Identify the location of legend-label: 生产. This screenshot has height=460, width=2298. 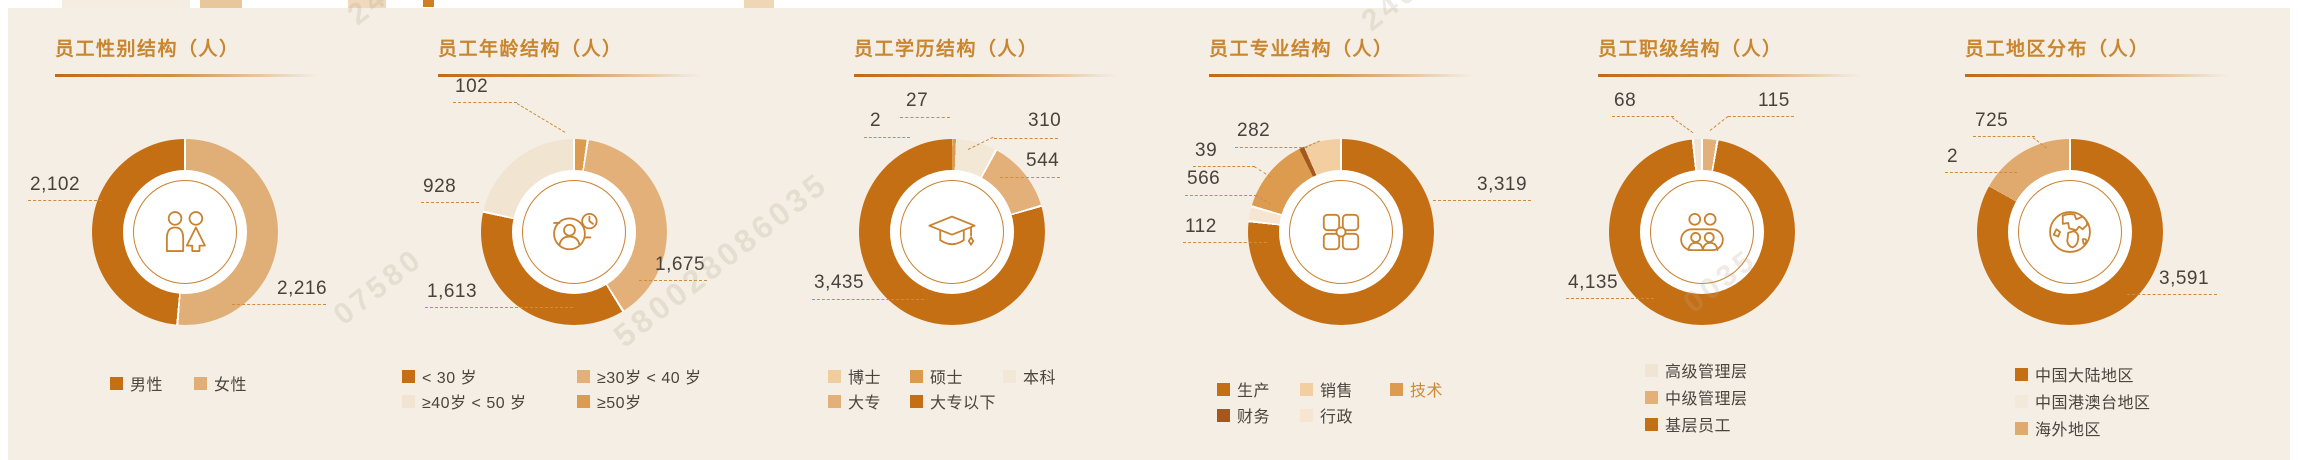
(1254, 391).